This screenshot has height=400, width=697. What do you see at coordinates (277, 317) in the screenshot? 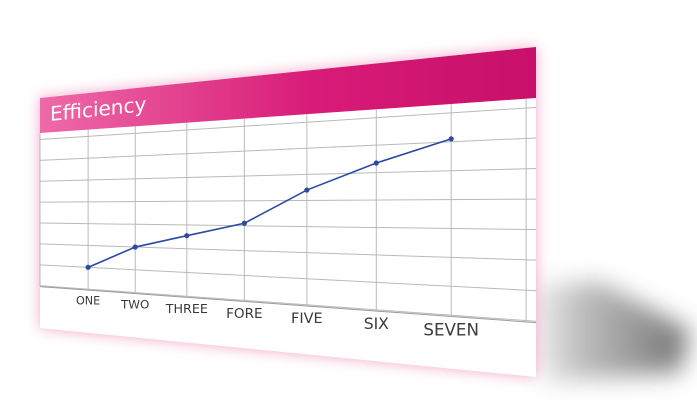
I see `x-axis-tick-labels: ONE TWO THREE FORE FIVE SIX SEVEN` at bounding box center [277, 317].